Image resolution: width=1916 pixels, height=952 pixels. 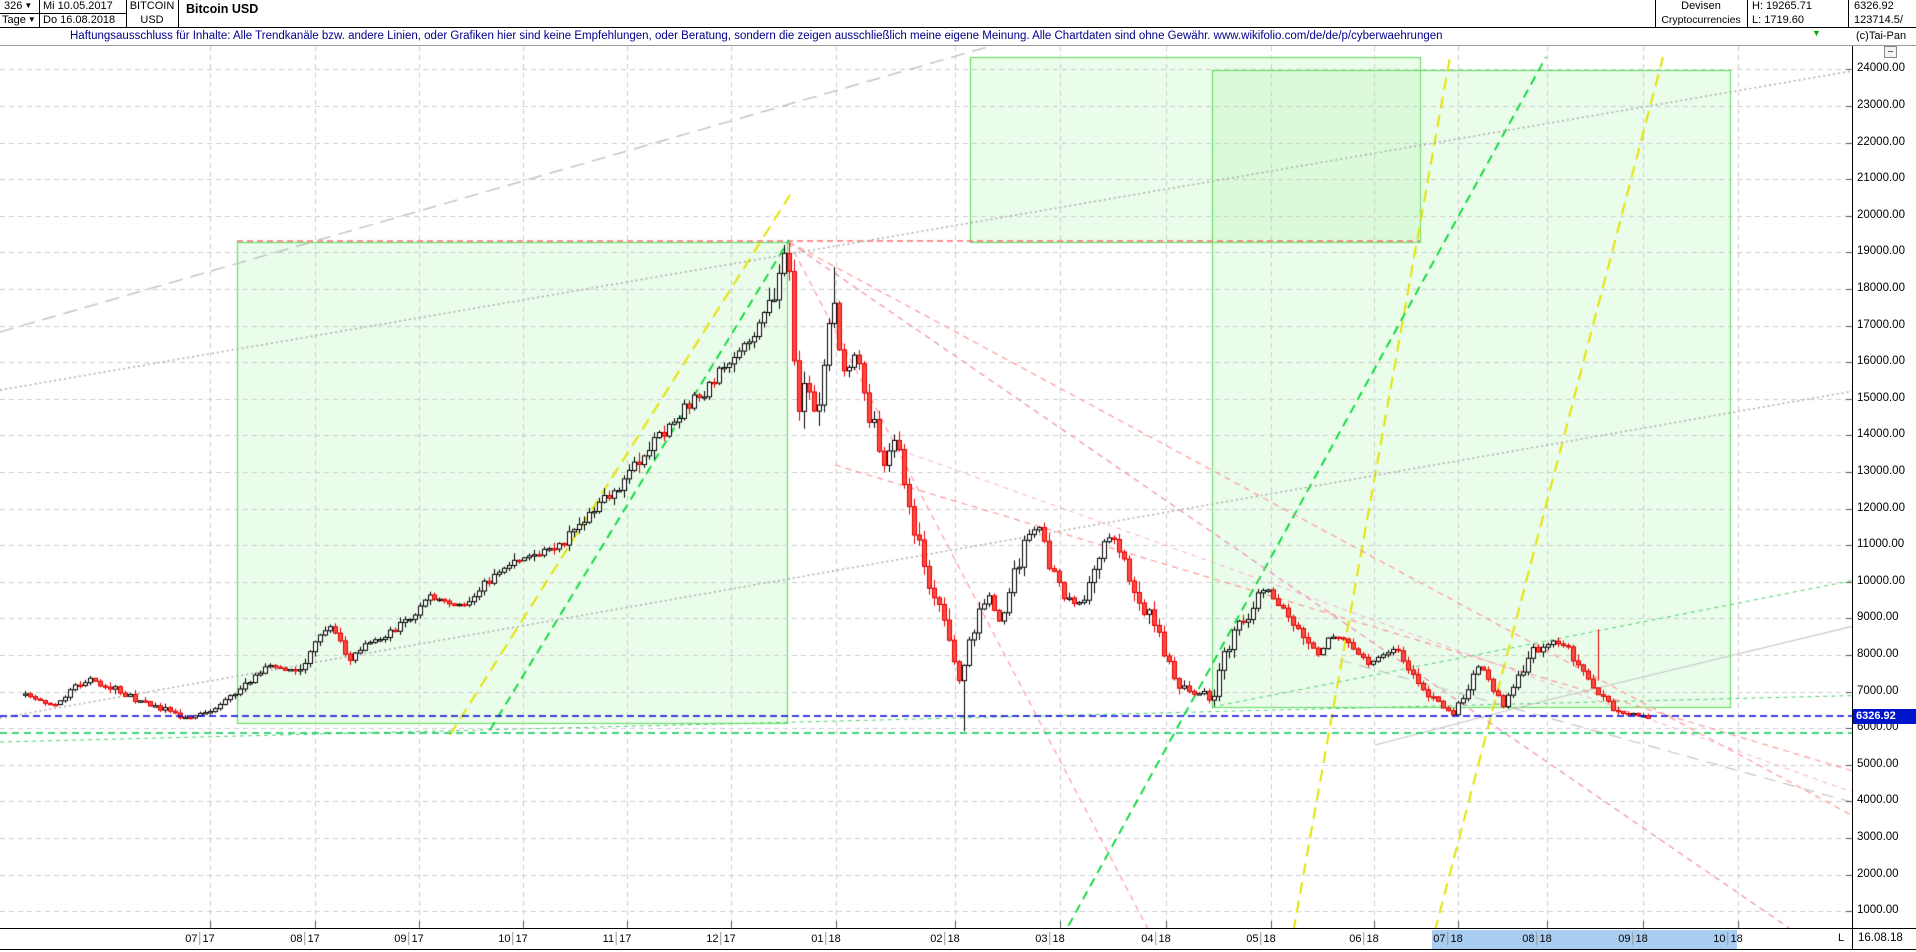 What do you see at coordinates (1878, 654) in the screenshot?
I see `price-tick-label: 8000.00` at bounding box center [1878, 654].